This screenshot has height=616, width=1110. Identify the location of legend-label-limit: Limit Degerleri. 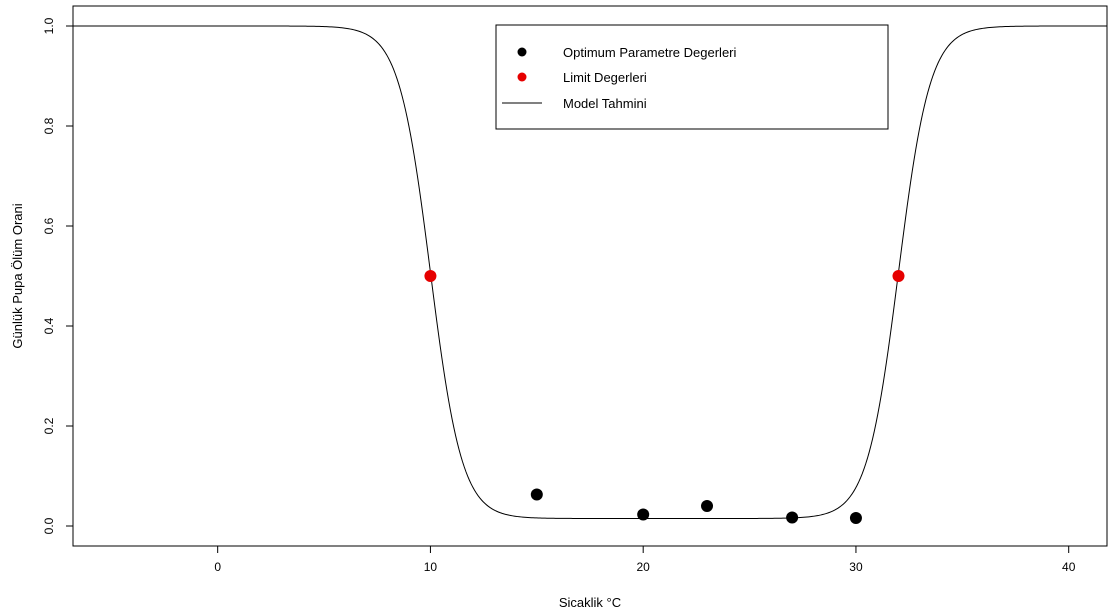
(605, 77).